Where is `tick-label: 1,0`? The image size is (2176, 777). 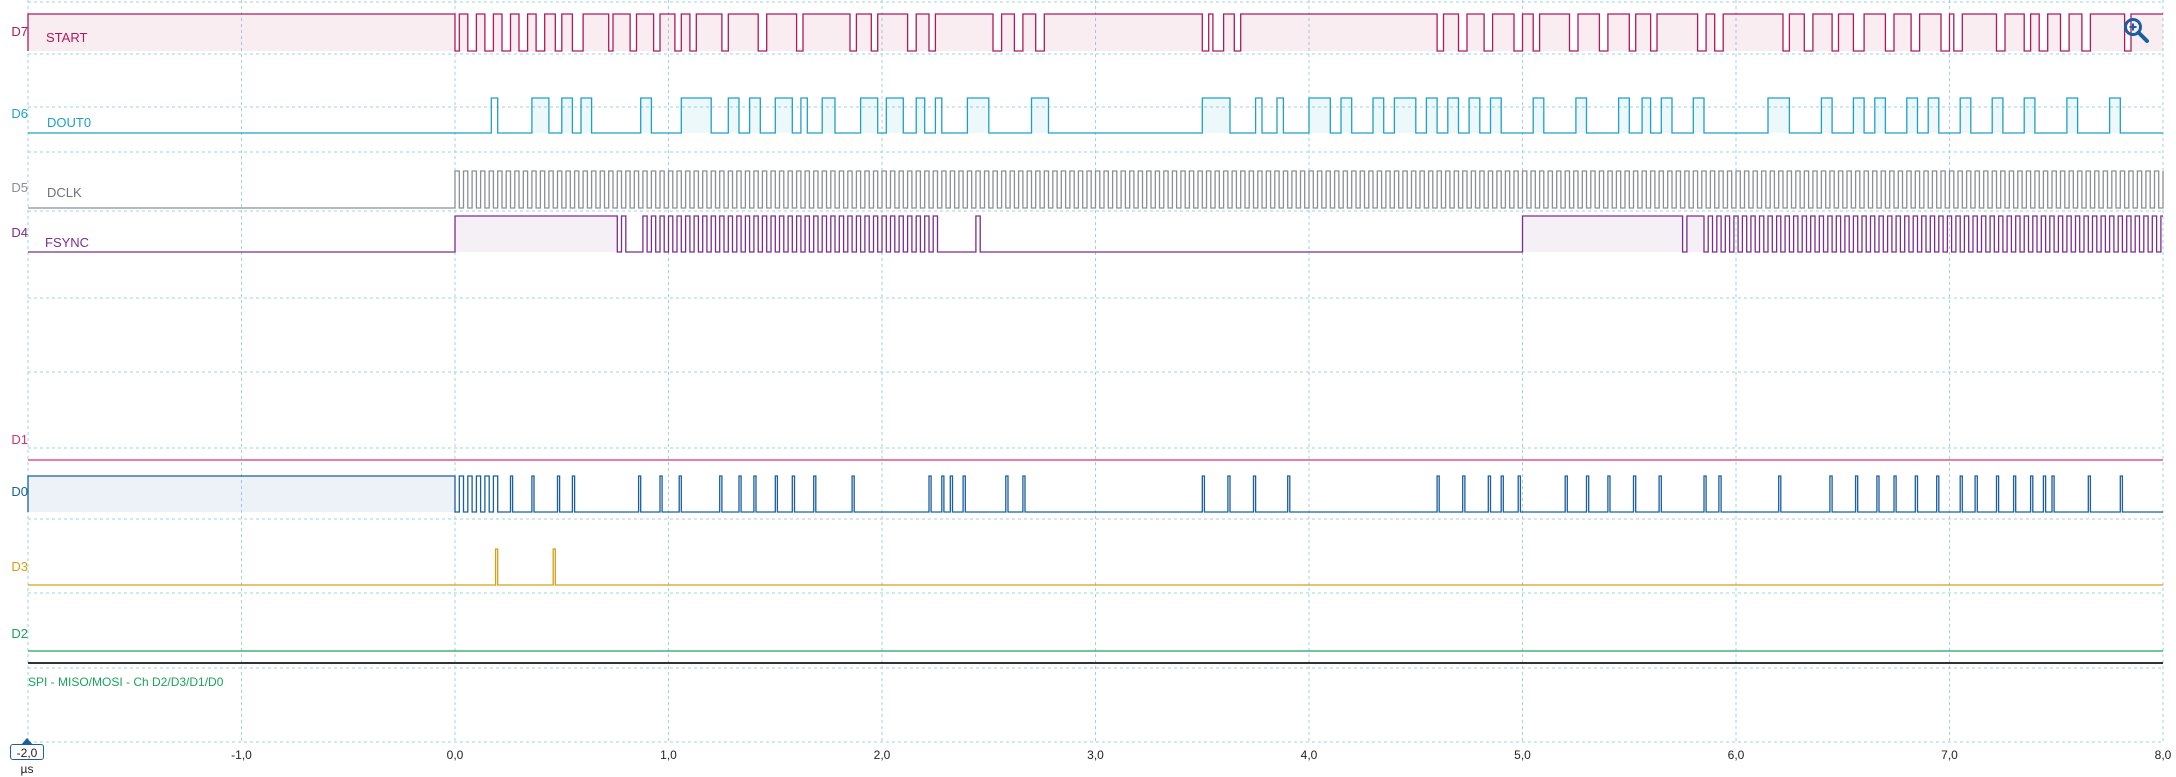 tick-label: 1,0 is located at coordinates (668, 755).